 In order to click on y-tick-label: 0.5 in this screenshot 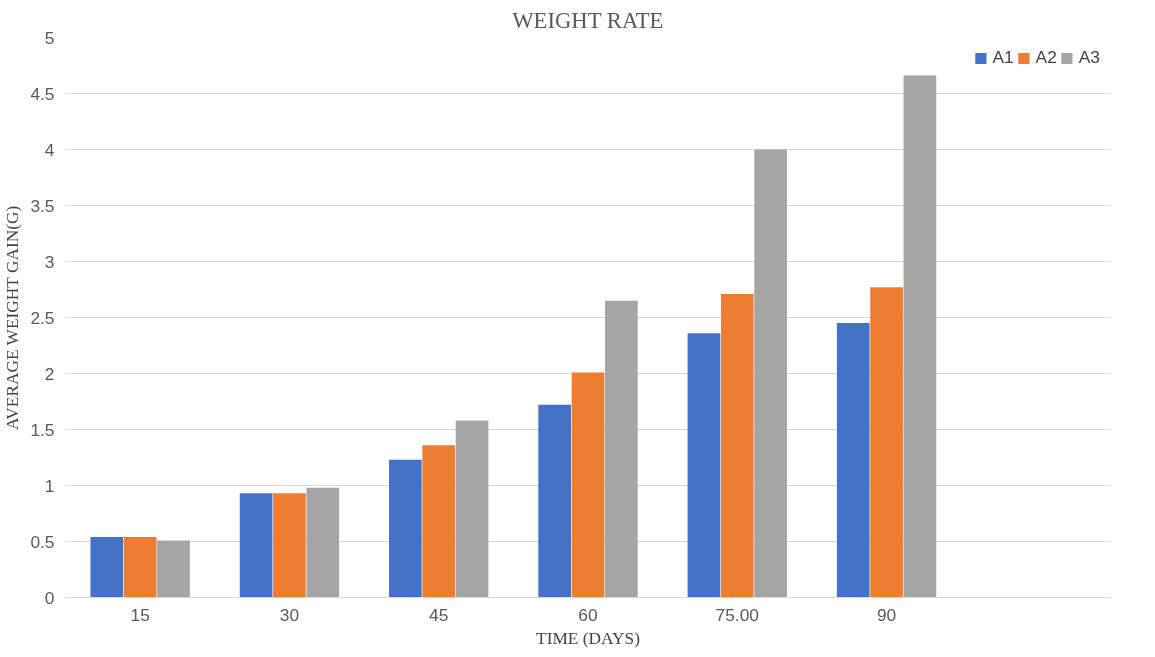, I will do `click(42, 541)`.